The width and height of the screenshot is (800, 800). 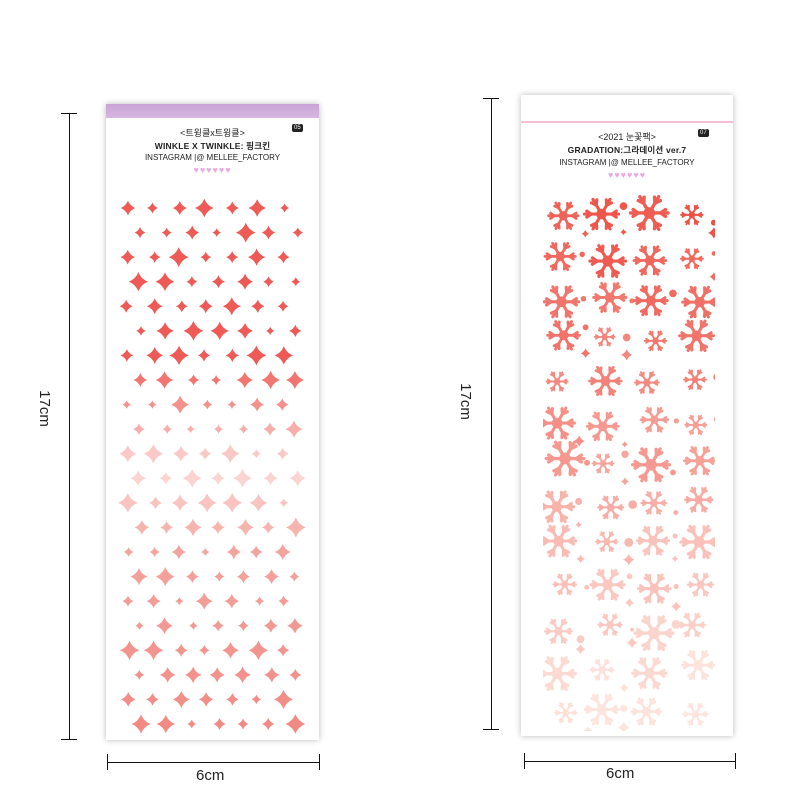 What do you see at coordinates (107, 762) in the screenshot?
I see `dimension-tick` at bounding box center [107, 762].